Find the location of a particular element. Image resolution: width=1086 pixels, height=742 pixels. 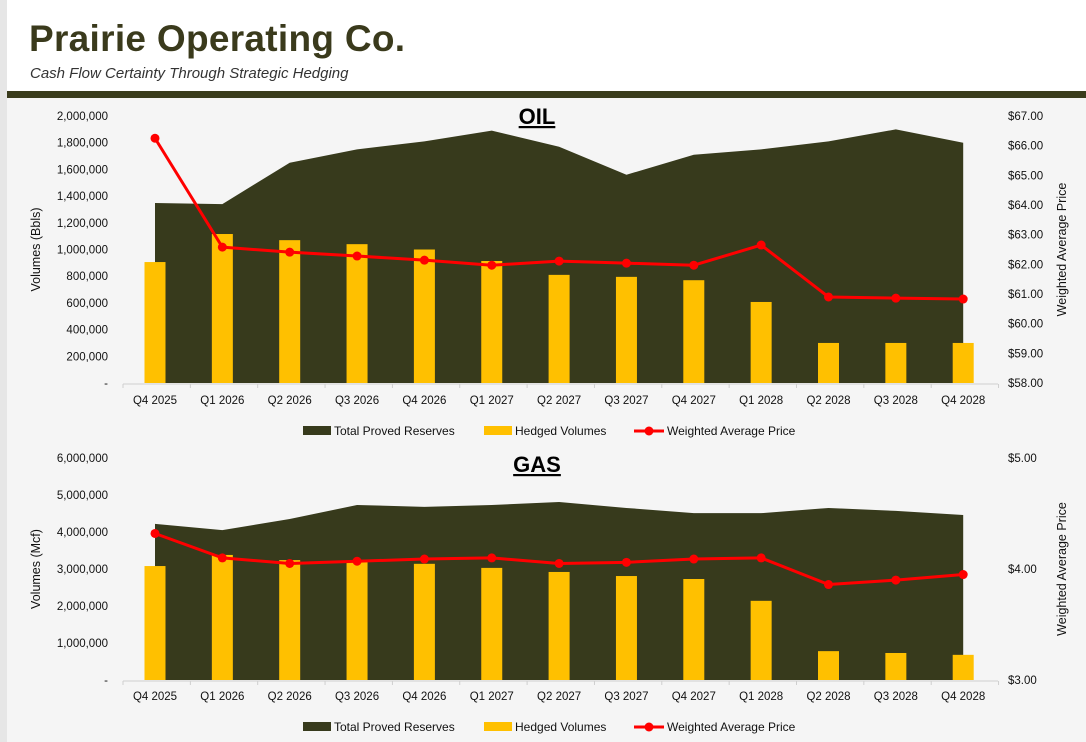

y-tick-label: 1,600,000 is located at coordinates (82, 170).